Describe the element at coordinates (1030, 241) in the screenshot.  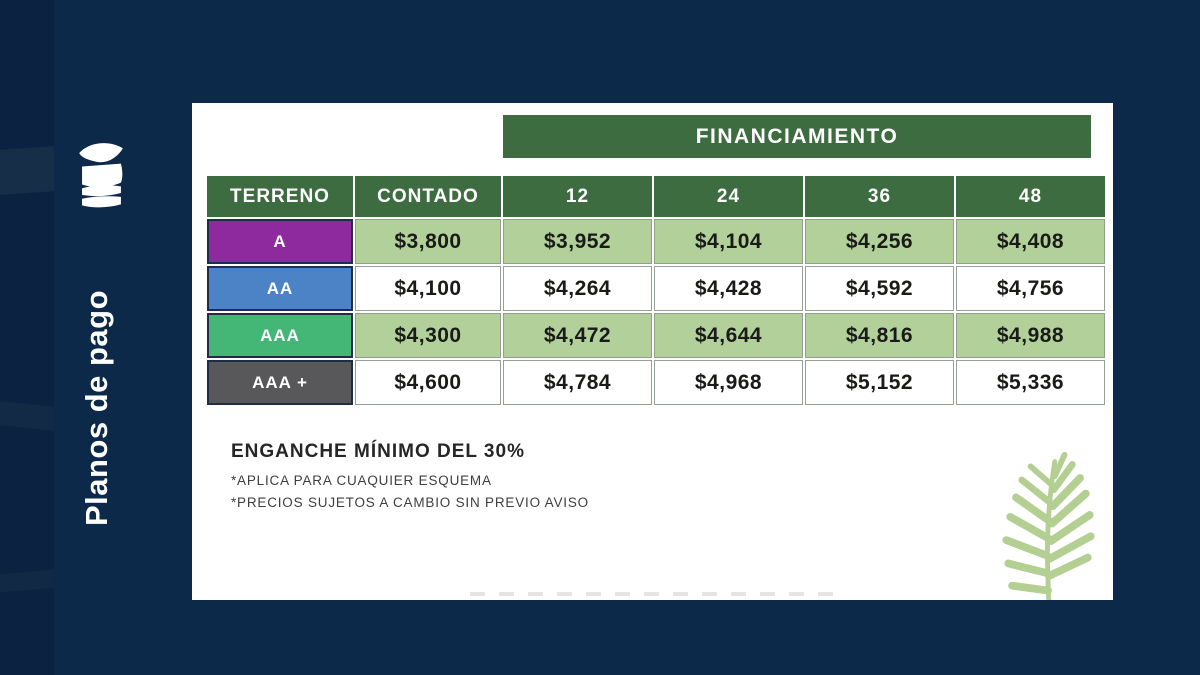
I see `price-cell: $4,408` at that location.